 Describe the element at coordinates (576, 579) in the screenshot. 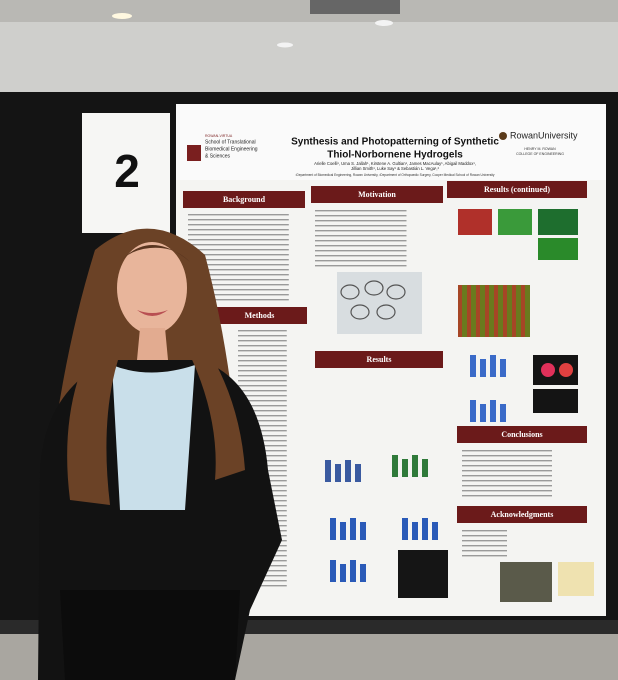

I see `logo` at that location.